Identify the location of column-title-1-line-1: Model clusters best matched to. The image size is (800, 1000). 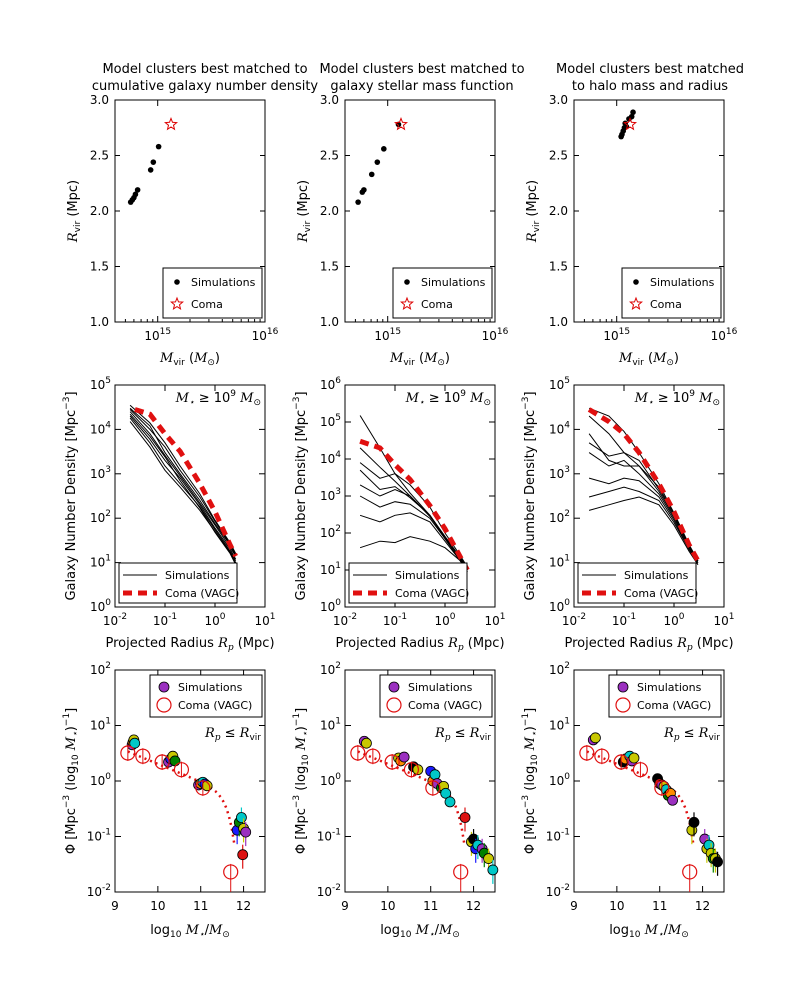
(204, 69).